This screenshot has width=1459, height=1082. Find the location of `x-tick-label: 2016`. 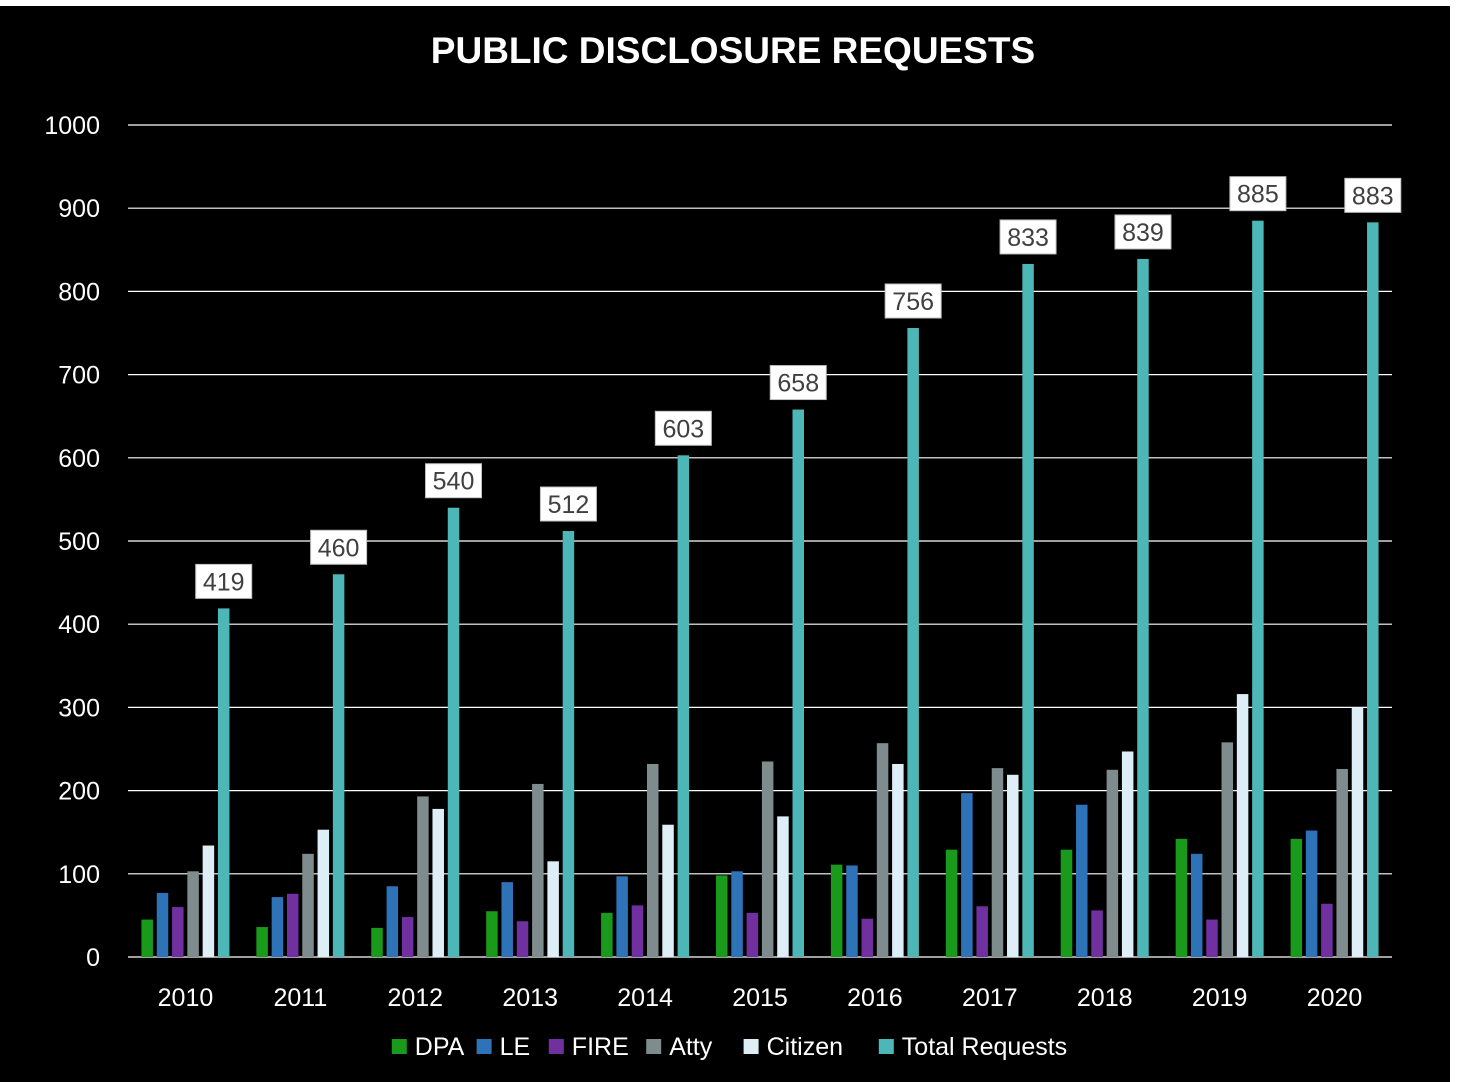

x-tick-label: 2016 is located at coordinates (875, 998).